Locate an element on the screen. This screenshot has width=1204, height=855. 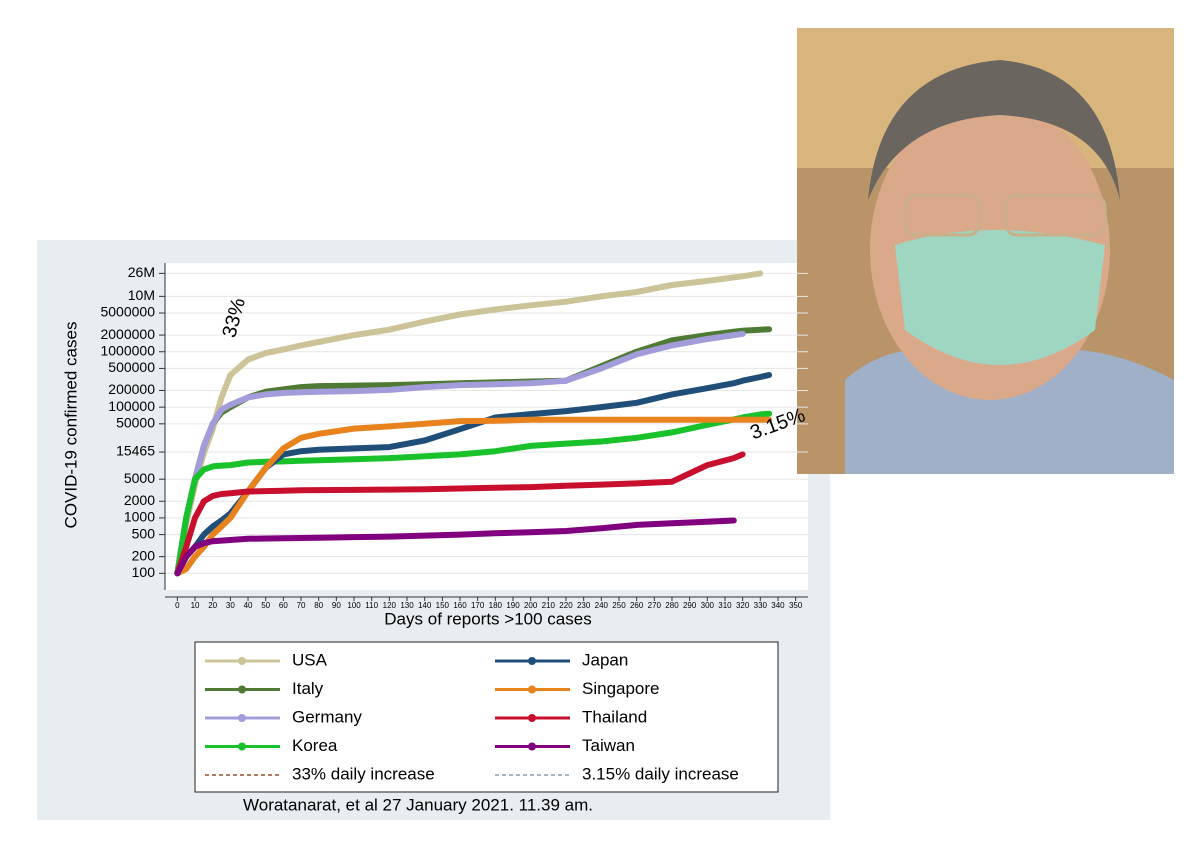
photo-glasses-left is located at coordinates (942, 215).